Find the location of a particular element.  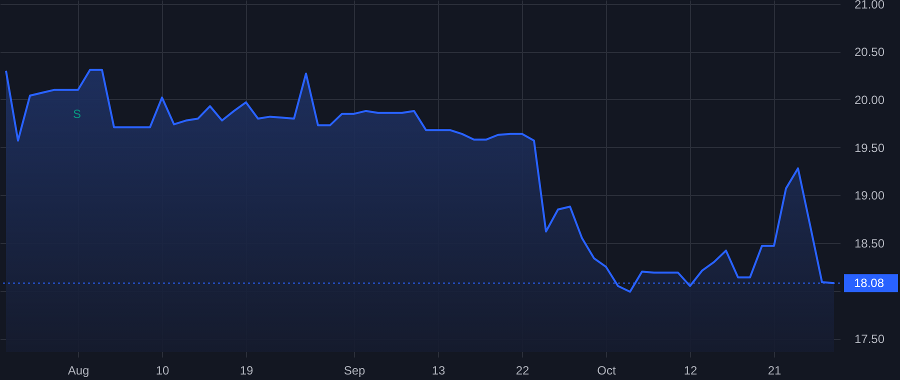

annotation: S is located at coordinates (77, 114).